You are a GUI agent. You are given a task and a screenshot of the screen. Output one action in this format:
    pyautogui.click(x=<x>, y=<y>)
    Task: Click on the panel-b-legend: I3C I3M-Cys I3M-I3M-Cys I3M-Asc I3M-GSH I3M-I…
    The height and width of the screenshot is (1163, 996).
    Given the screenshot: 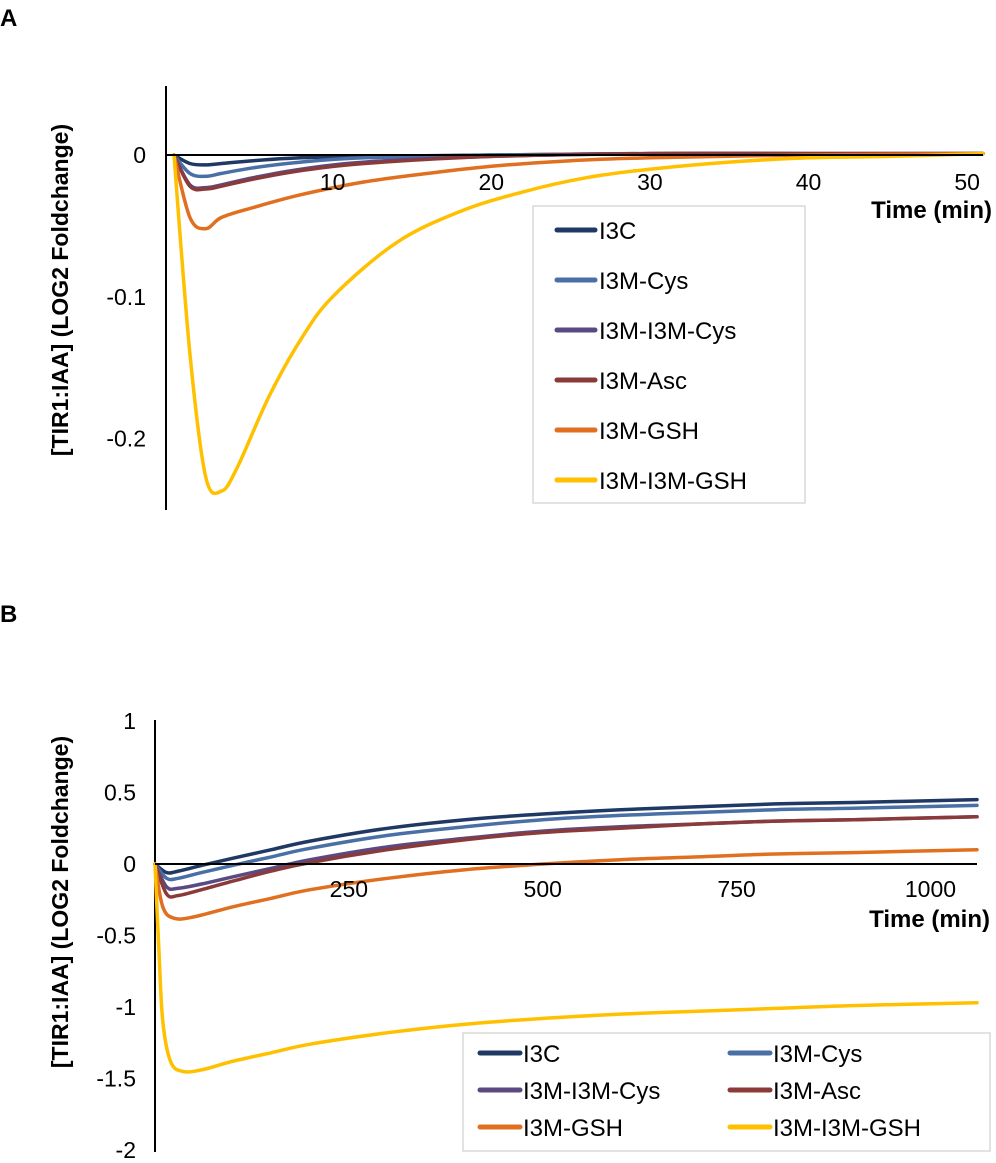 What is the action you would take?
    pyautogui.click(x=726, y=1092)
    